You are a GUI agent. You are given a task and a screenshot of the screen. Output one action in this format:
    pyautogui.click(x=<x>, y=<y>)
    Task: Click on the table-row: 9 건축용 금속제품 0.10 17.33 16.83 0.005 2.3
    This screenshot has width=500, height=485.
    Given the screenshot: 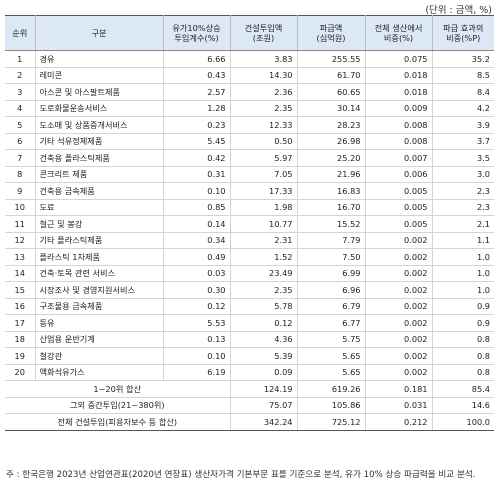 What is the action you would take?
    pyautogui.click(x=249, y=191)
    